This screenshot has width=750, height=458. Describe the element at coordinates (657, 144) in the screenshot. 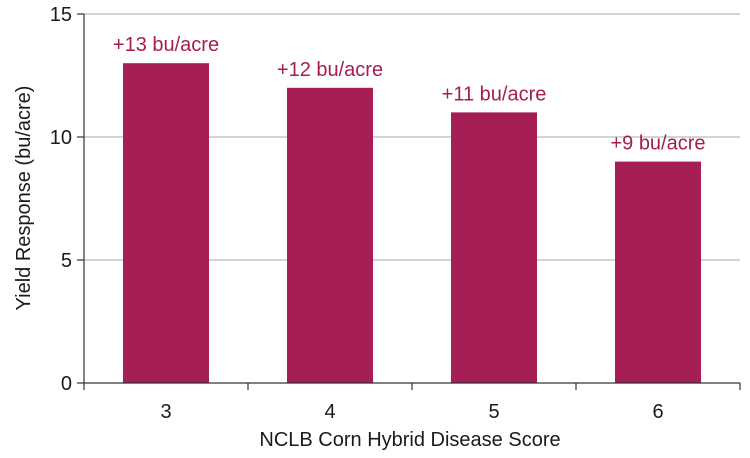

I see `bar-value-label: +9 bu/acre` at that location.